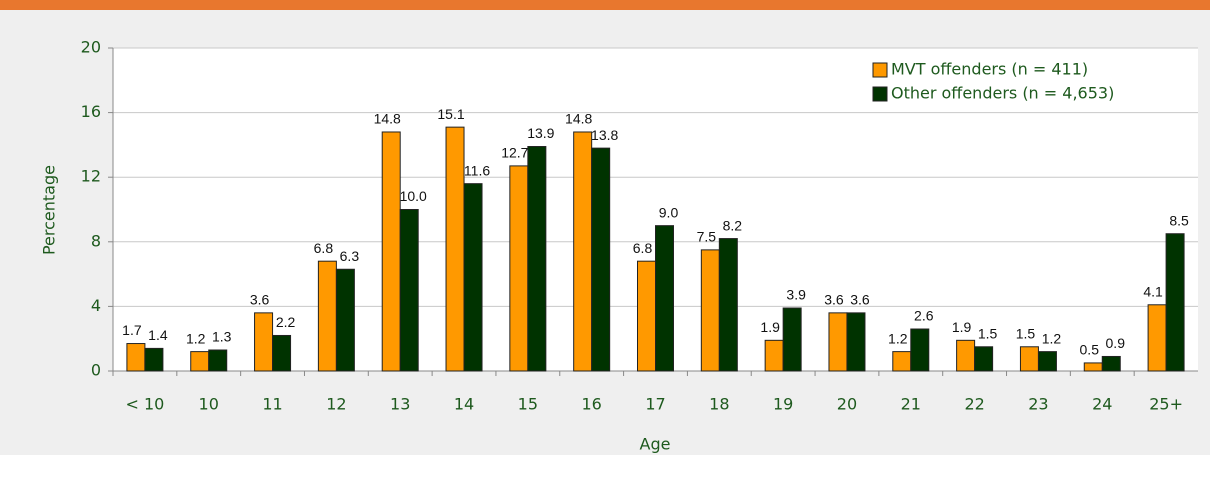 This screenshot has height=477, width=1210. What do you see at coordinates (591, 404) in the screenshot?
I see `x-tick-label: 16` at bounding box center [591, 404].